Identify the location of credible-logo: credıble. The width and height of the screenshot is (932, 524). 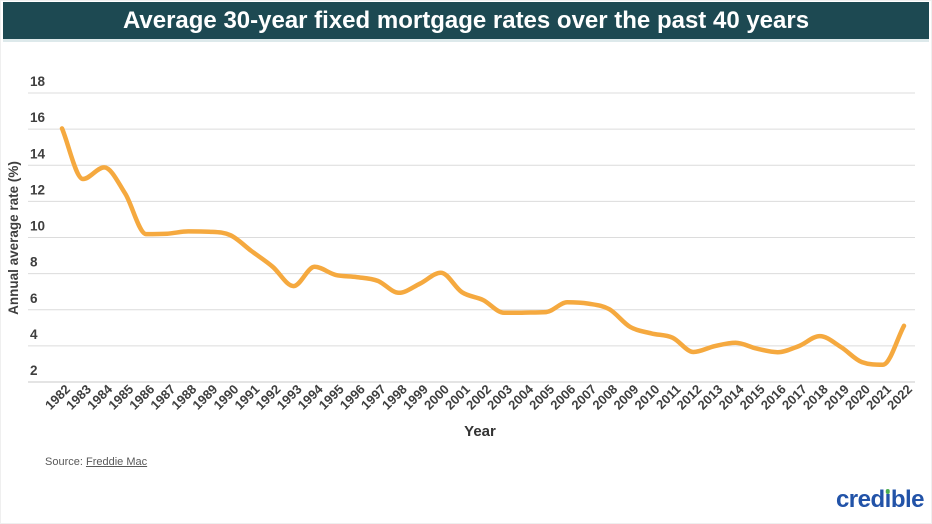
(880, 499).